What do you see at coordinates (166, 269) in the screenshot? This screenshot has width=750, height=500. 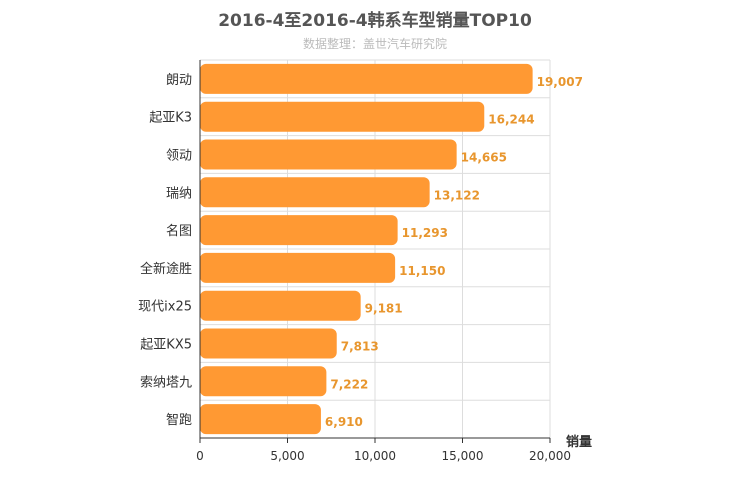 I see `category-label: 全新途胜` at bounding box center [166, 269].